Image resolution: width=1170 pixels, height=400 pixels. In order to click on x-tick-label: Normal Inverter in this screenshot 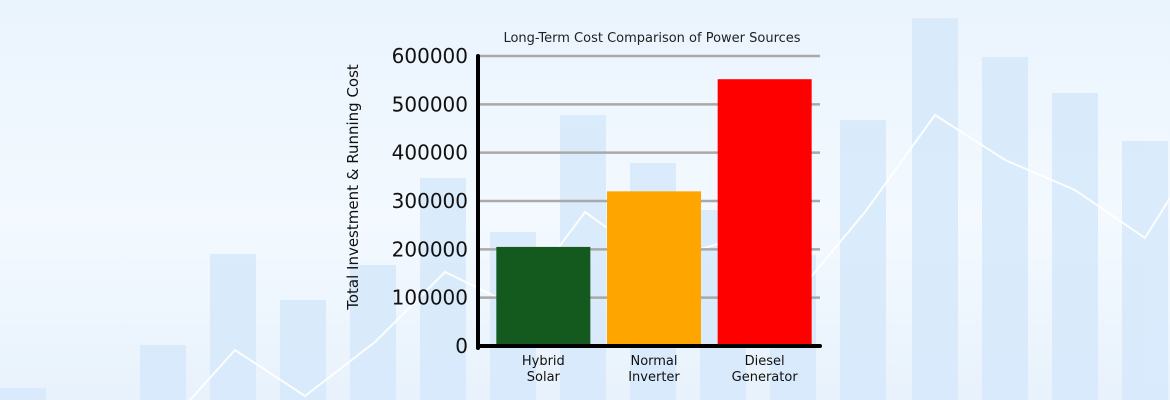, I will do `click(654, 369)`.